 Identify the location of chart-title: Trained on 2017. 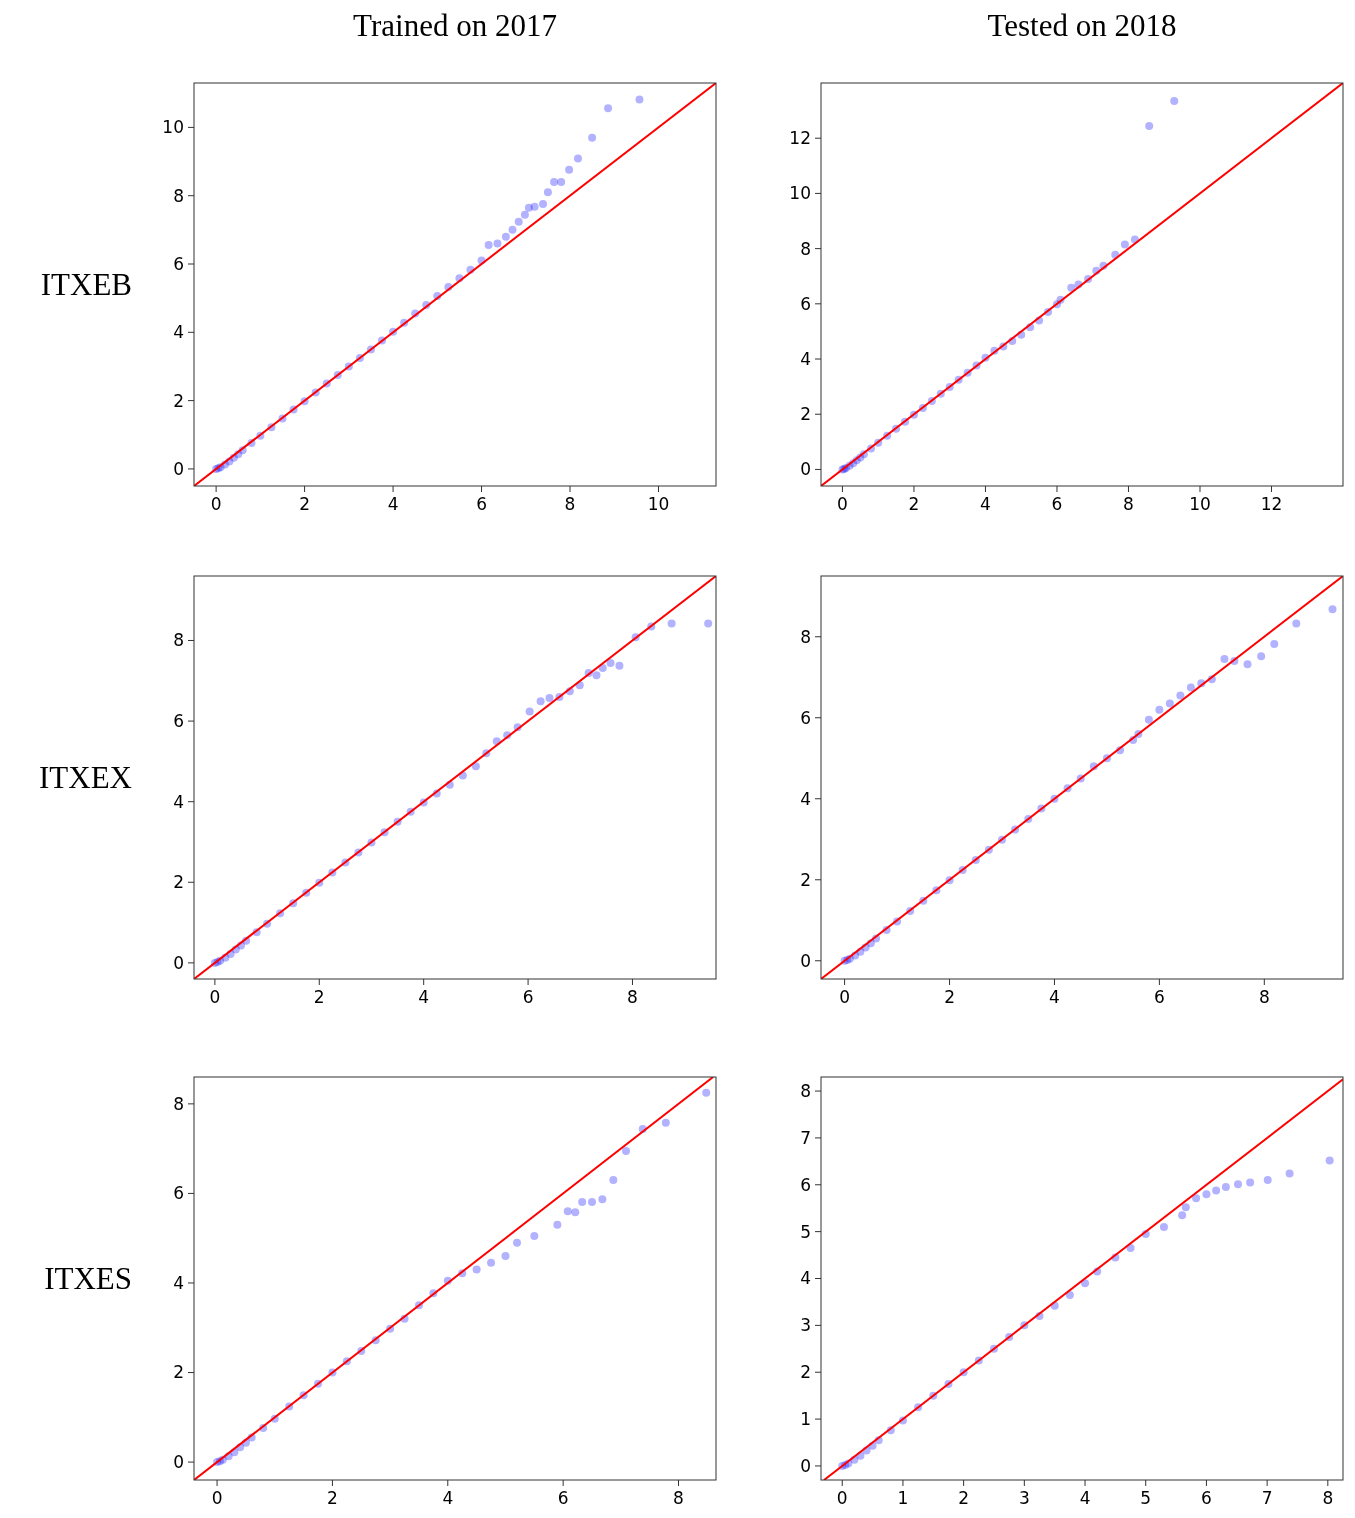
(455, 25).